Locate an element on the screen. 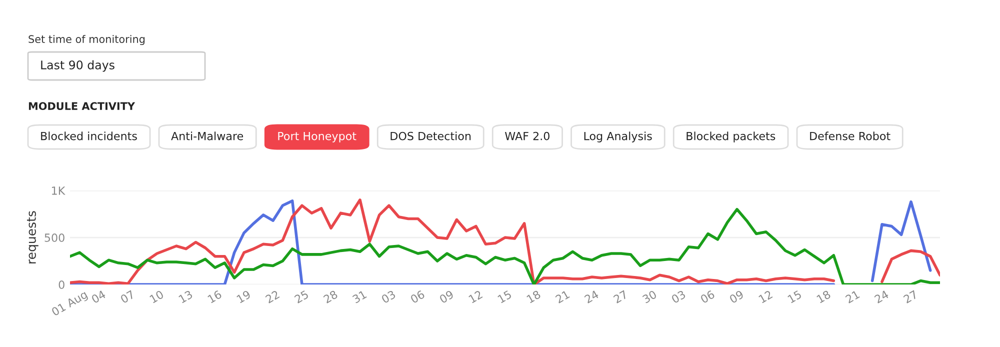 This screenshot has height=347, width=1000. text: Defense Robot is located at coordinates (850, 136).